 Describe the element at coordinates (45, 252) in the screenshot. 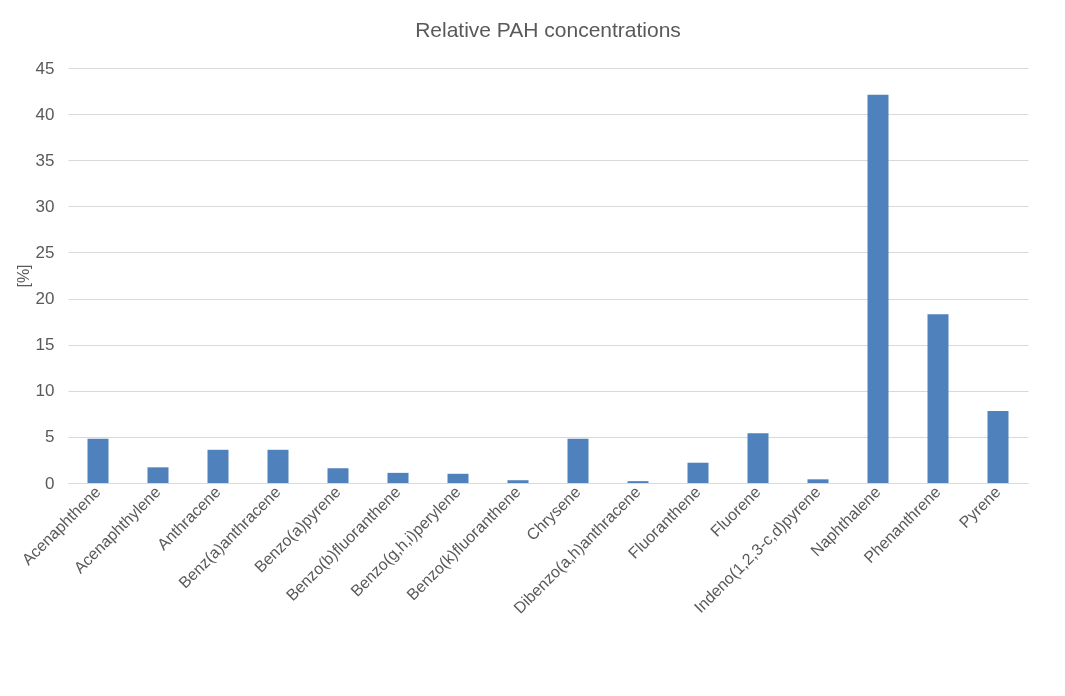

I see `y-tick-label: 25` at that location.